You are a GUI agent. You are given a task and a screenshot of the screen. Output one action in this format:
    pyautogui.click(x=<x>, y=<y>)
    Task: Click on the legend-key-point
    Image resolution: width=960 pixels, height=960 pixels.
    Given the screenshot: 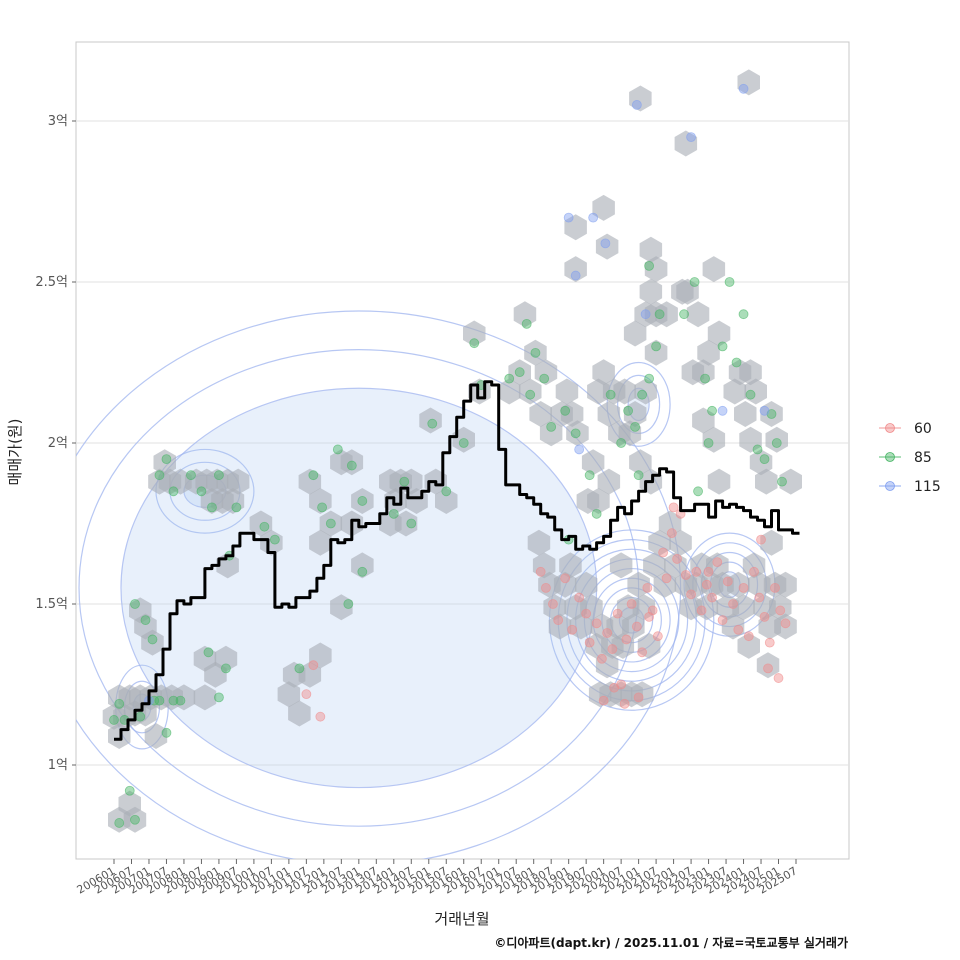 What is the action you would take?
    pyautogui.click(x=890, y=486)
    